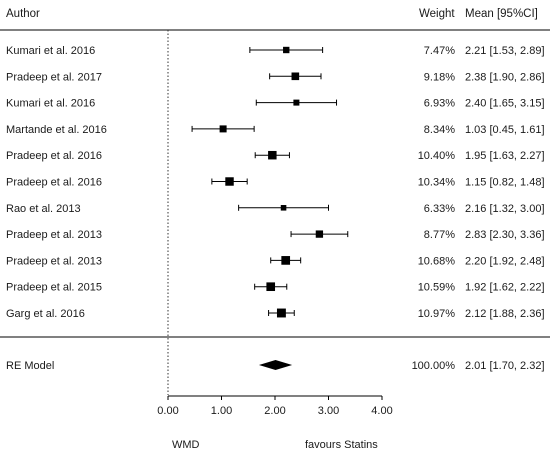 This screenshot has height=458, width=550. I want to click on study-ci: 1.95 [1.63, 2.27], so click(505, 156).